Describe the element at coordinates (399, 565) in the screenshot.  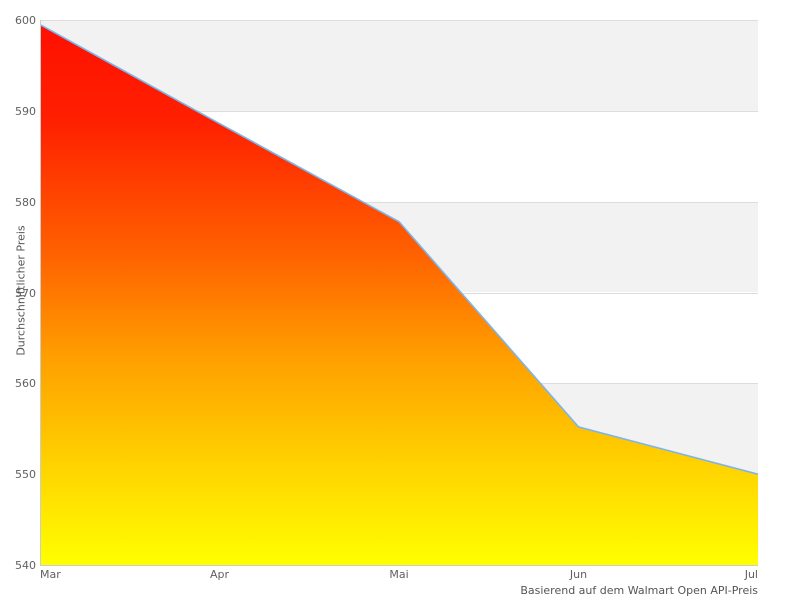
I see `x-axis-line` at that location.